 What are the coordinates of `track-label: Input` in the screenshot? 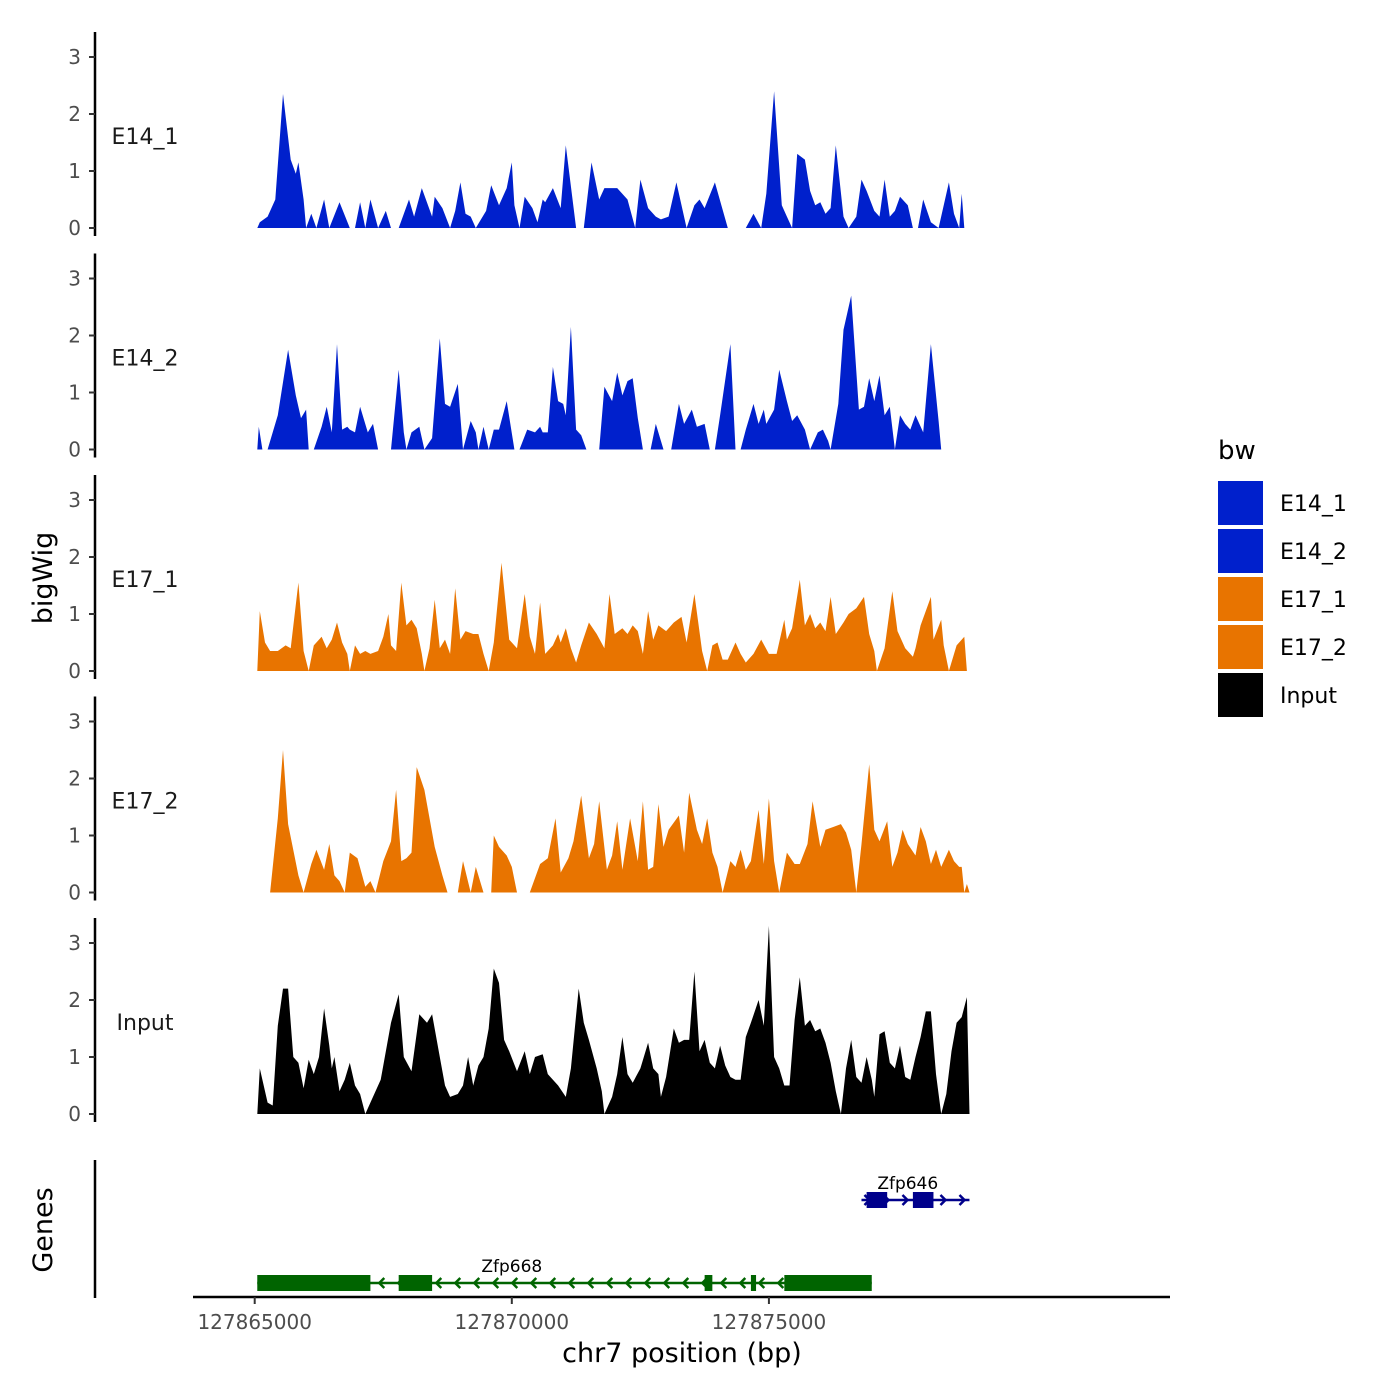 It's located at (145, 1023).